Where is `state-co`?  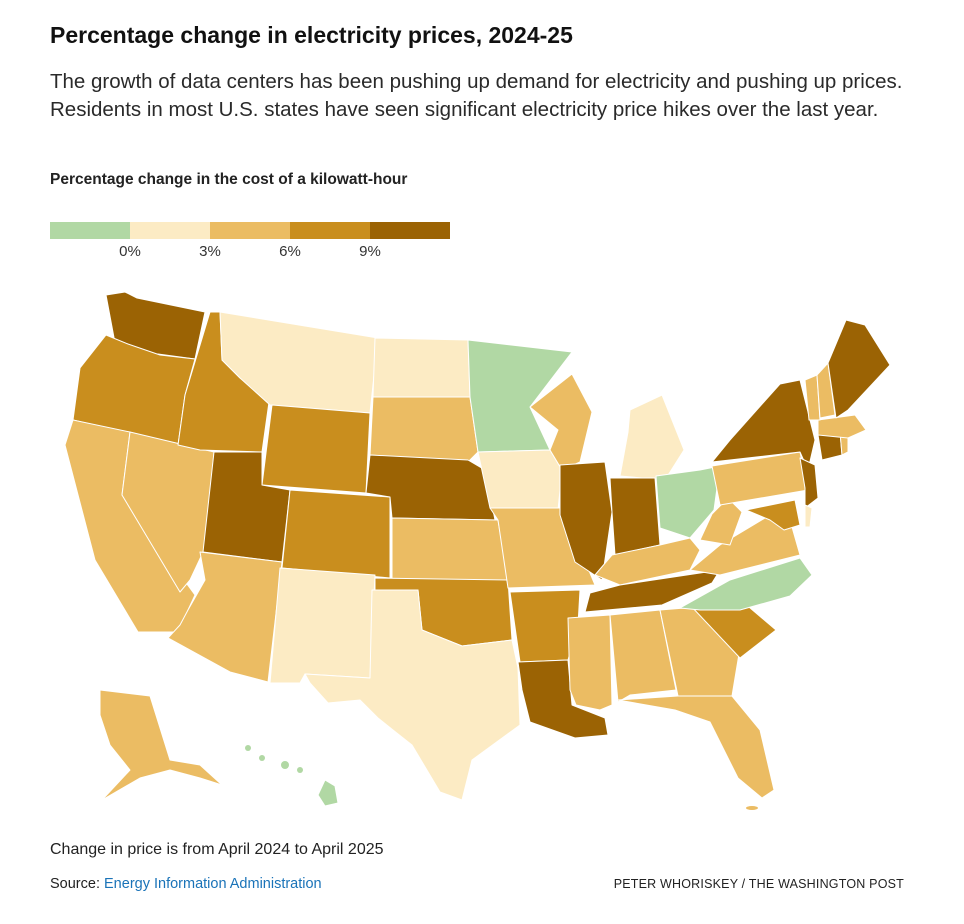
state-co is located at coordinates (336, 534).